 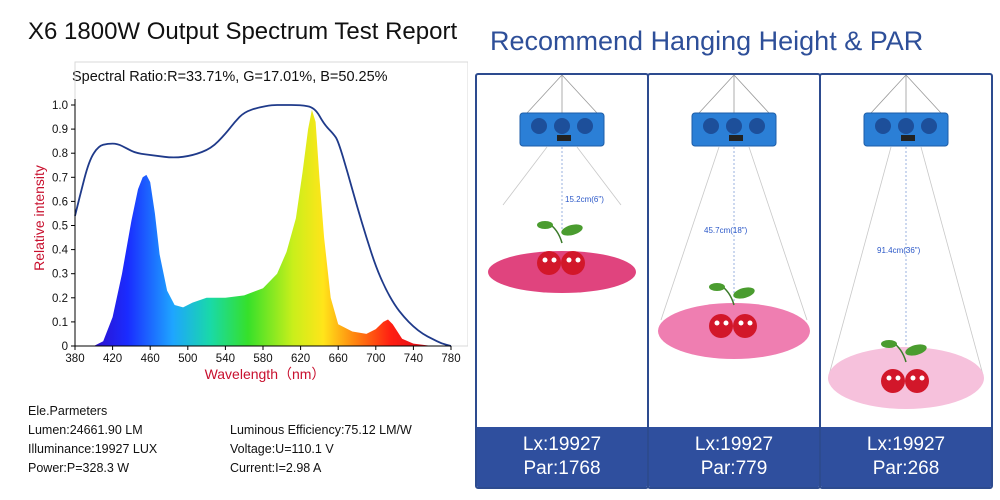 What do you see at coordinates (60, 106) in the screenshot?
I see `y-tick-label: 1.0` at bounding box center [60, 106].